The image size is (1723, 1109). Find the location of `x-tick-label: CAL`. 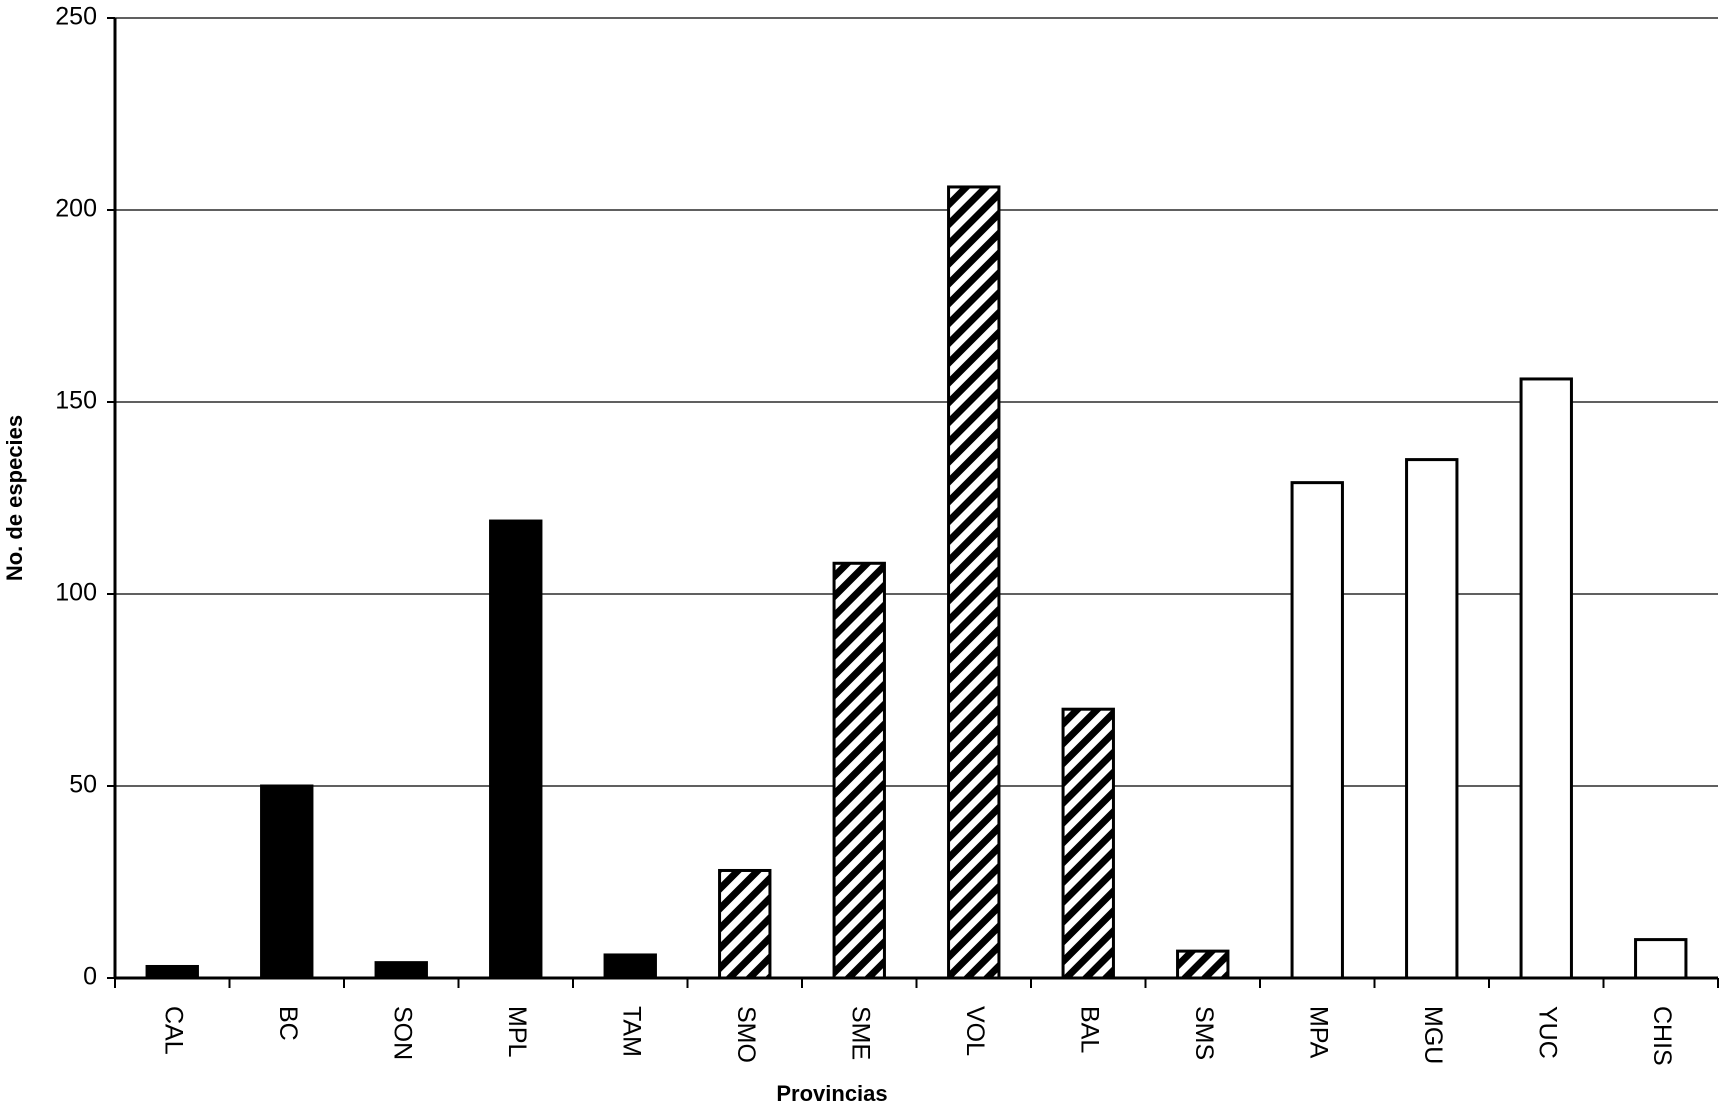

x-tick-label: CAL is located at coordinates (174, 1030).